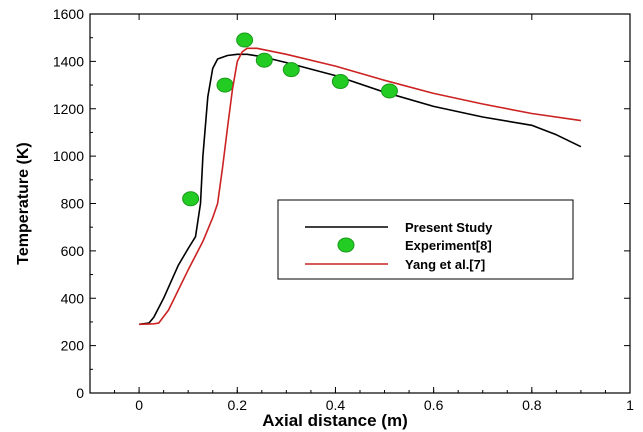  I want to click on legend-label-yang-et-al: Yang et al.[7], so click(445, 264).